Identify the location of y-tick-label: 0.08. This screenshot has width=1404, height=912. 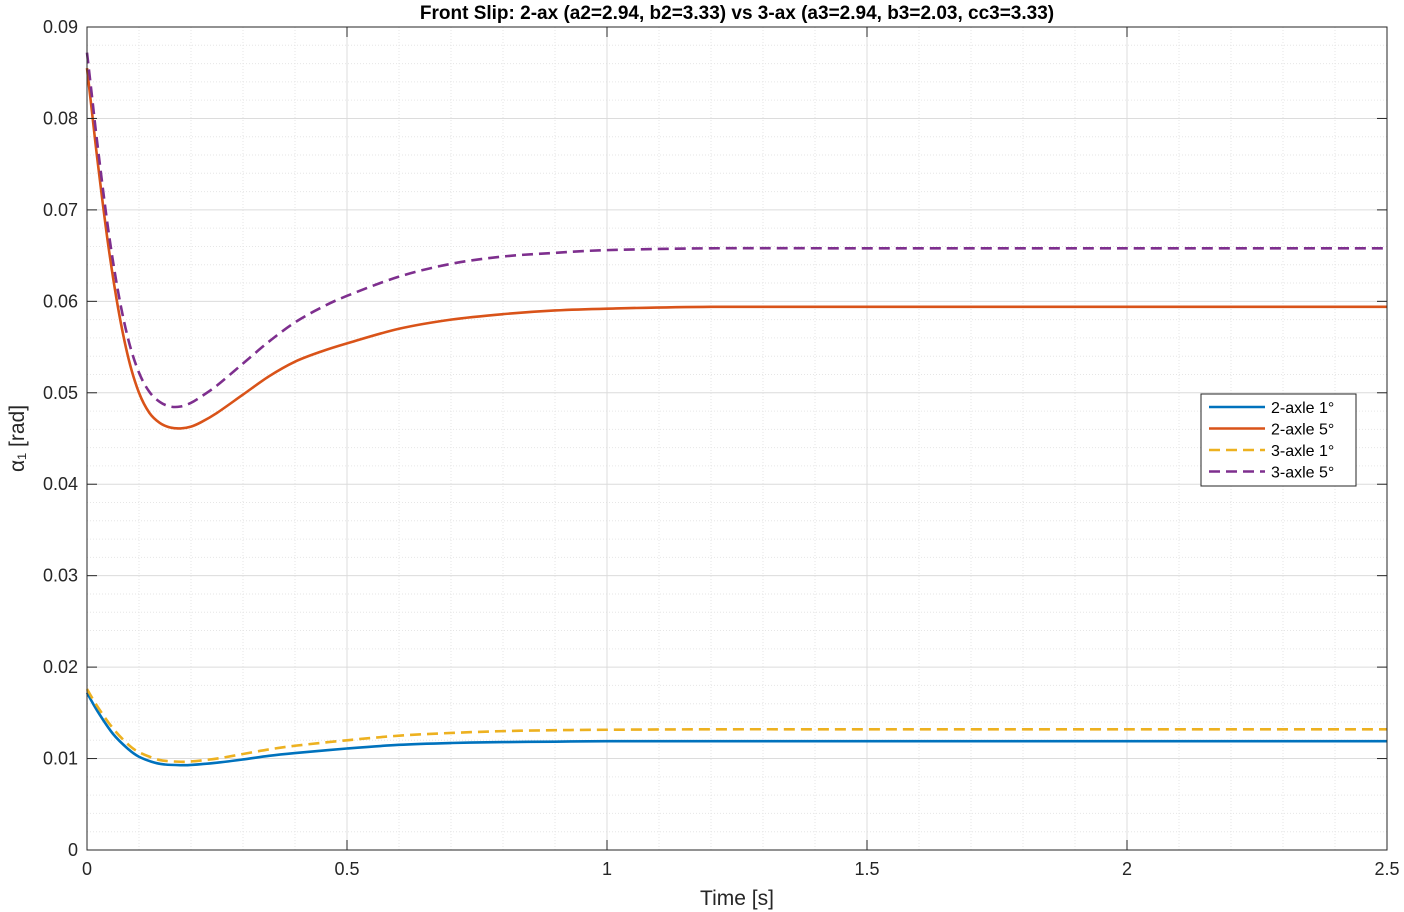
(60, 118).